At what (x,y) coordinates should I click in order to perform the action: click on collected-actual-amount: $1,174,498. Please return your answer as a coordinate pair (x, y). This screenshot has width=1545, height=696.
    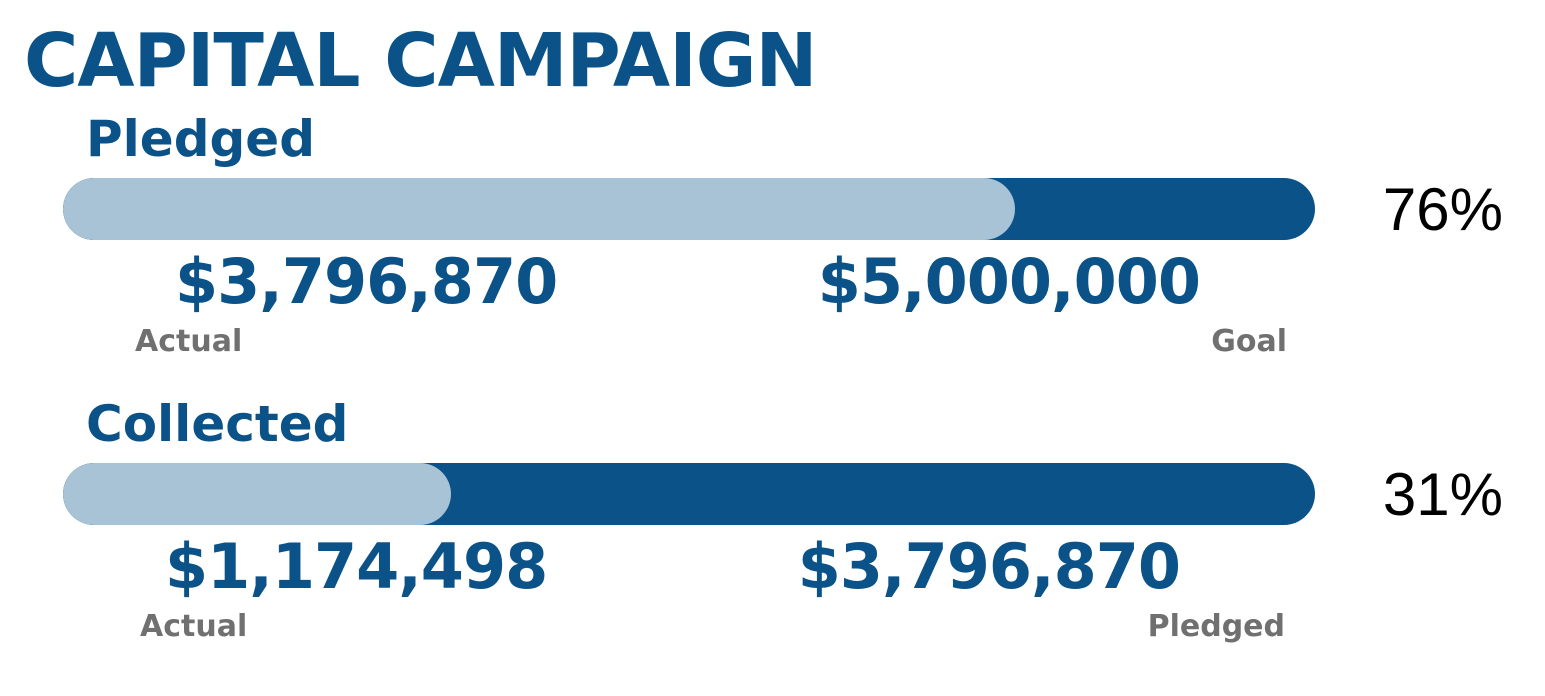
    Looking at the image, I should click on (356, 566).